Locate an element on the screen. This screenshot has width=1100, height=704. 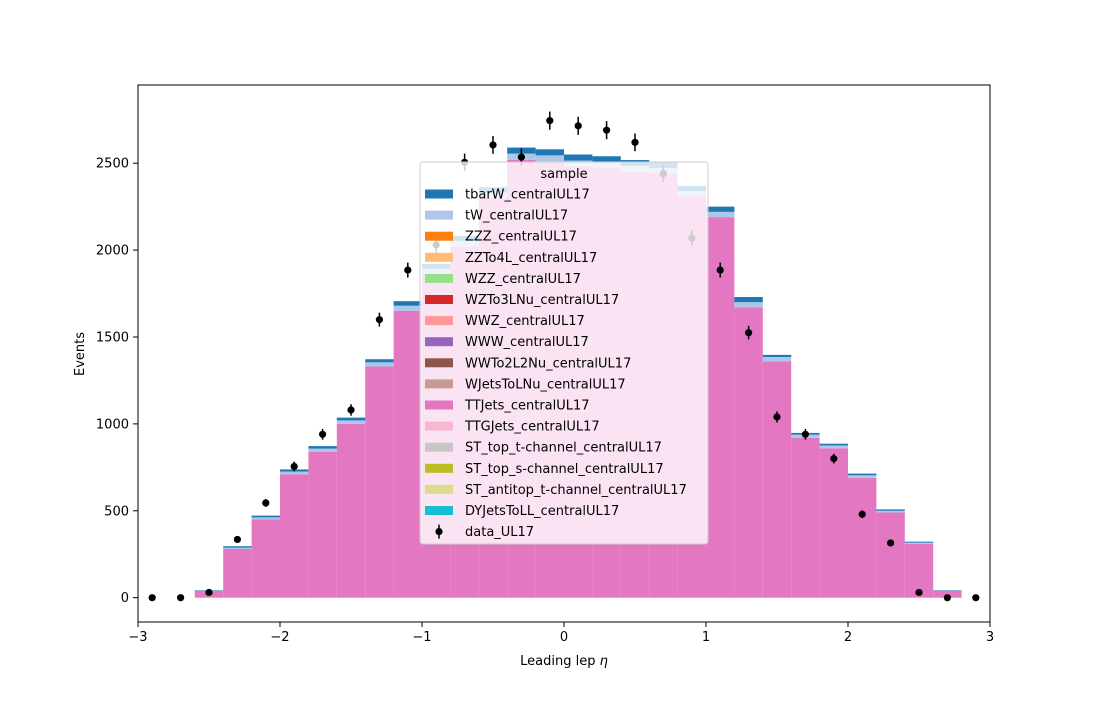
x-axis-label: Leading lep η is located at coordinates (564, 661).